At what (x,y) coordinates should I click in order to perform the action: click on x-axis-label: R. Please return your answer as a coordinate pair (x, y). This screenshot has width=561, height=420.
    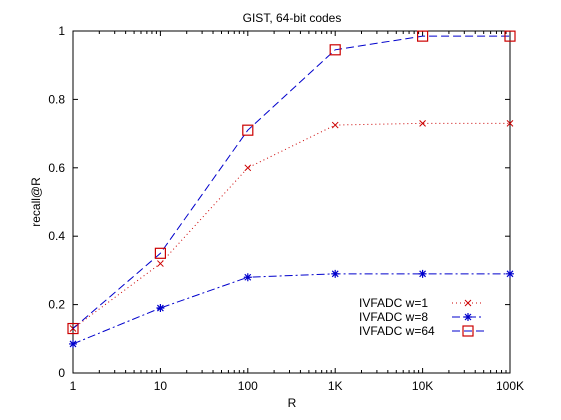
    Looking at the image, I should click on (292, 403).